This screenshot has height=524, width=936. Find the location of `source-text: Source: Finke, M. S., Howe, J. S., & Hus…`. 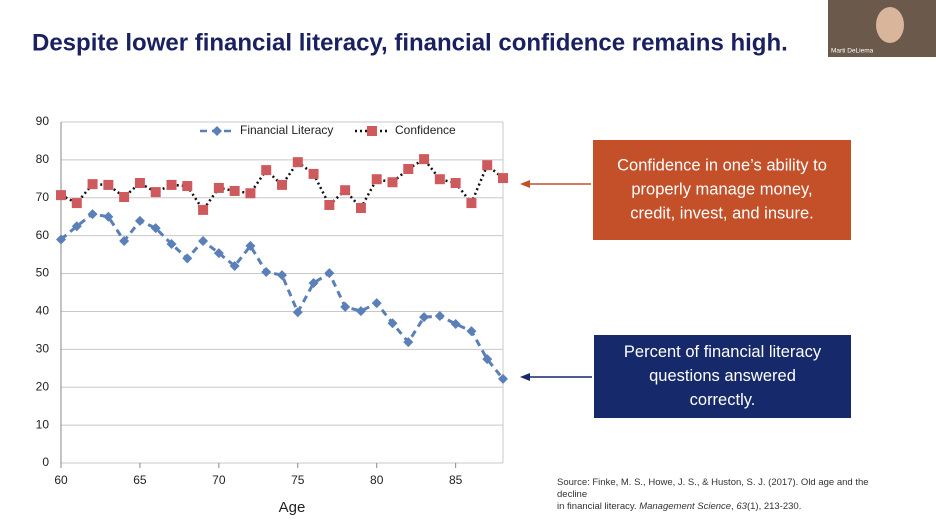

source-text: Source: Finke, M. S., Howe, J. S., & Hus… is located at coordinates (713, 488).